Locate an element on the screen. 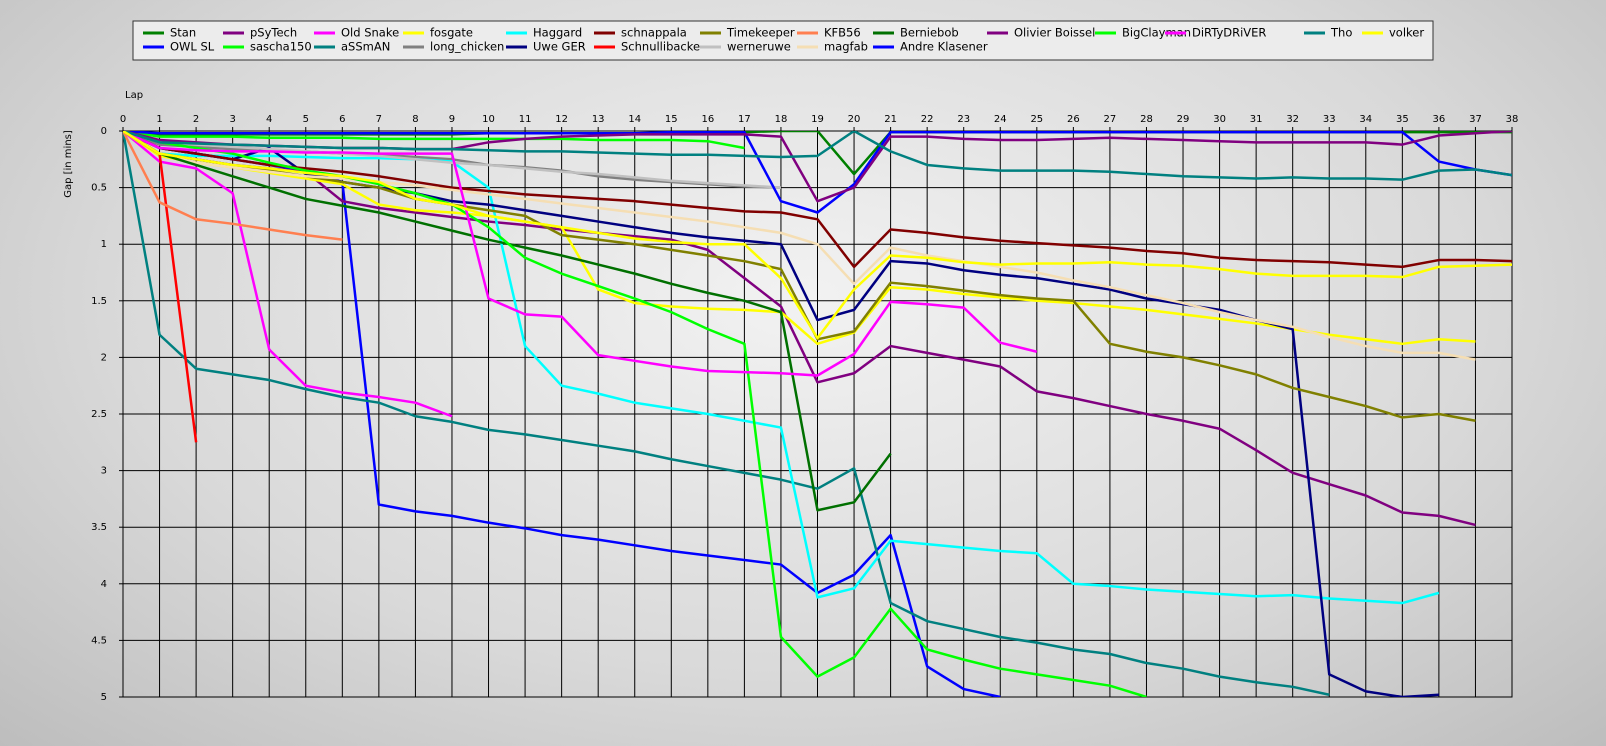  y-tick-label: 3.5 is located at coordinates (99, 527).